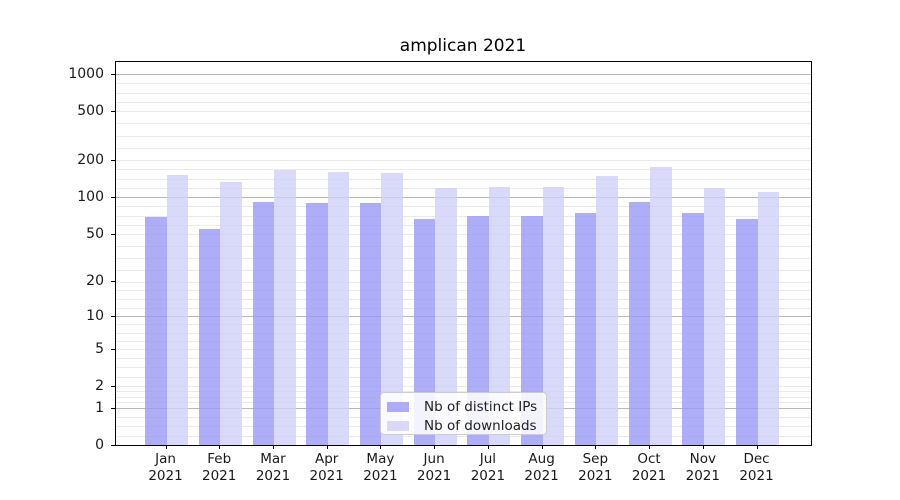 This screenshot has width=900, height=500. Describe the element at coordinates (398, 425) in the screenshot. I see `legend-swatch-downloads` at that location.